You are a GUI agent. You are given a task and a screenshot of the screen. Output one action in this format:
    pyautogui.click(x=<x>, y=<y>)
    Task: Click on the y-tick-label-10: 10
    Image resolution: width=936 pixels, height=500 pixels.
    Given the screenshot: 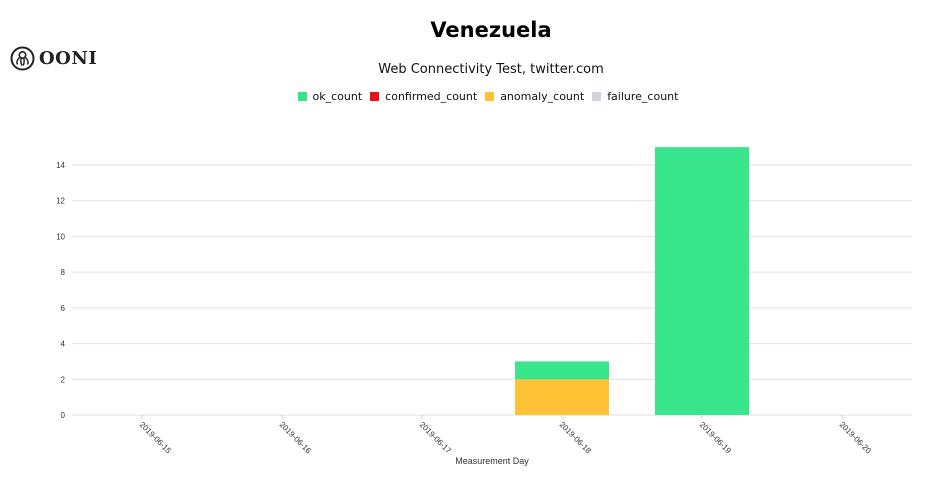 What is the action you would take?
    pyautogui.click(x=60, y=236)
    